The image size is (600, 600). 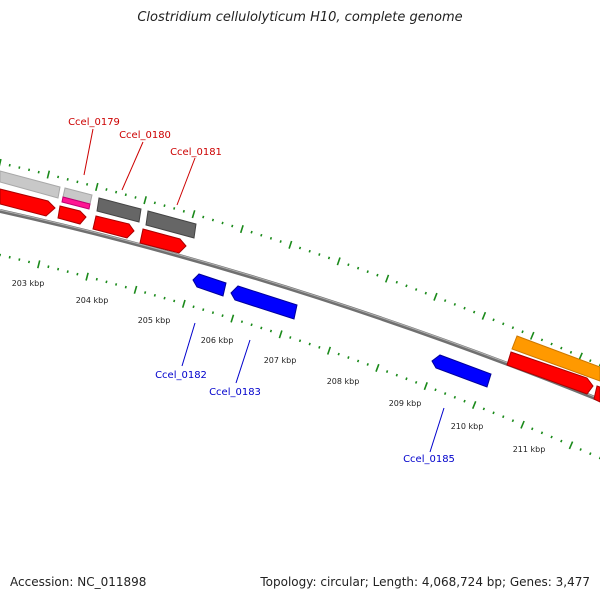 What do you see at coordinates (76, 203) in the screenshot?
I see `feature-pink` at bounding box center [76, 203].